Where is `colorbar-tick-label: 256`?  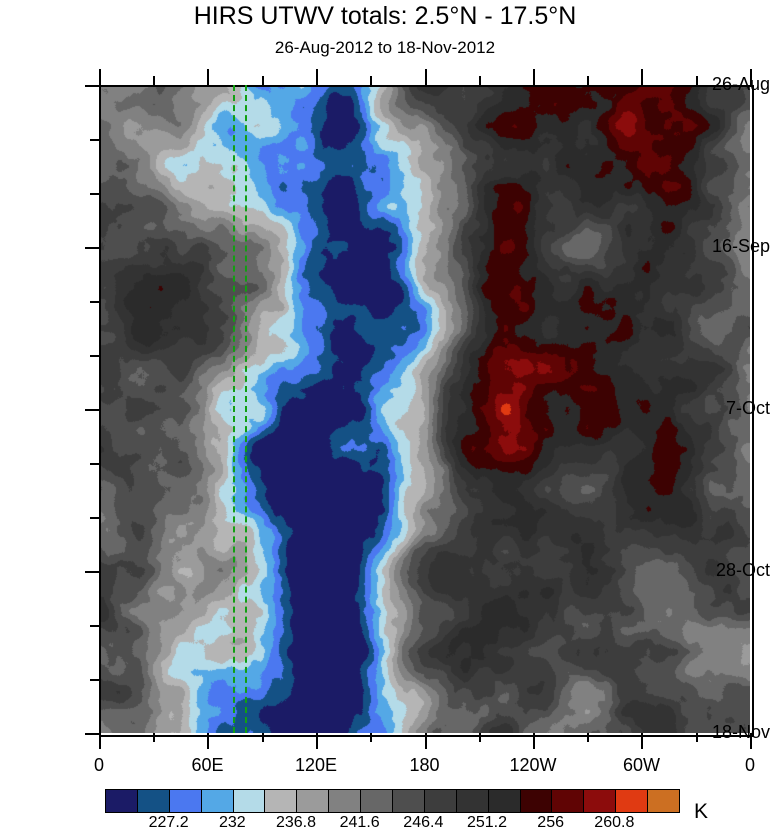
colorbar-tick-label: 256 is located at coordinates (550, 822).